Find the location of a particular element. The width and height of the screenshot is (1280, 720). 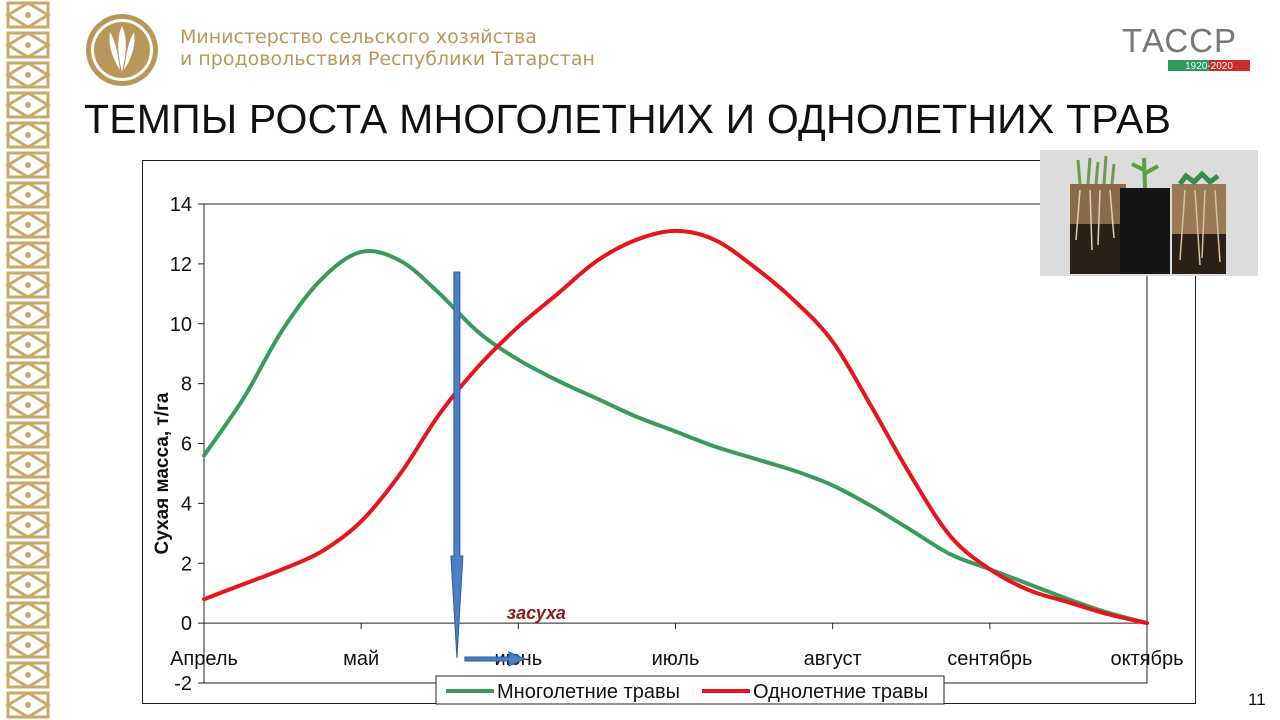

x-tick-label: май is located at coordinates (361, 659).